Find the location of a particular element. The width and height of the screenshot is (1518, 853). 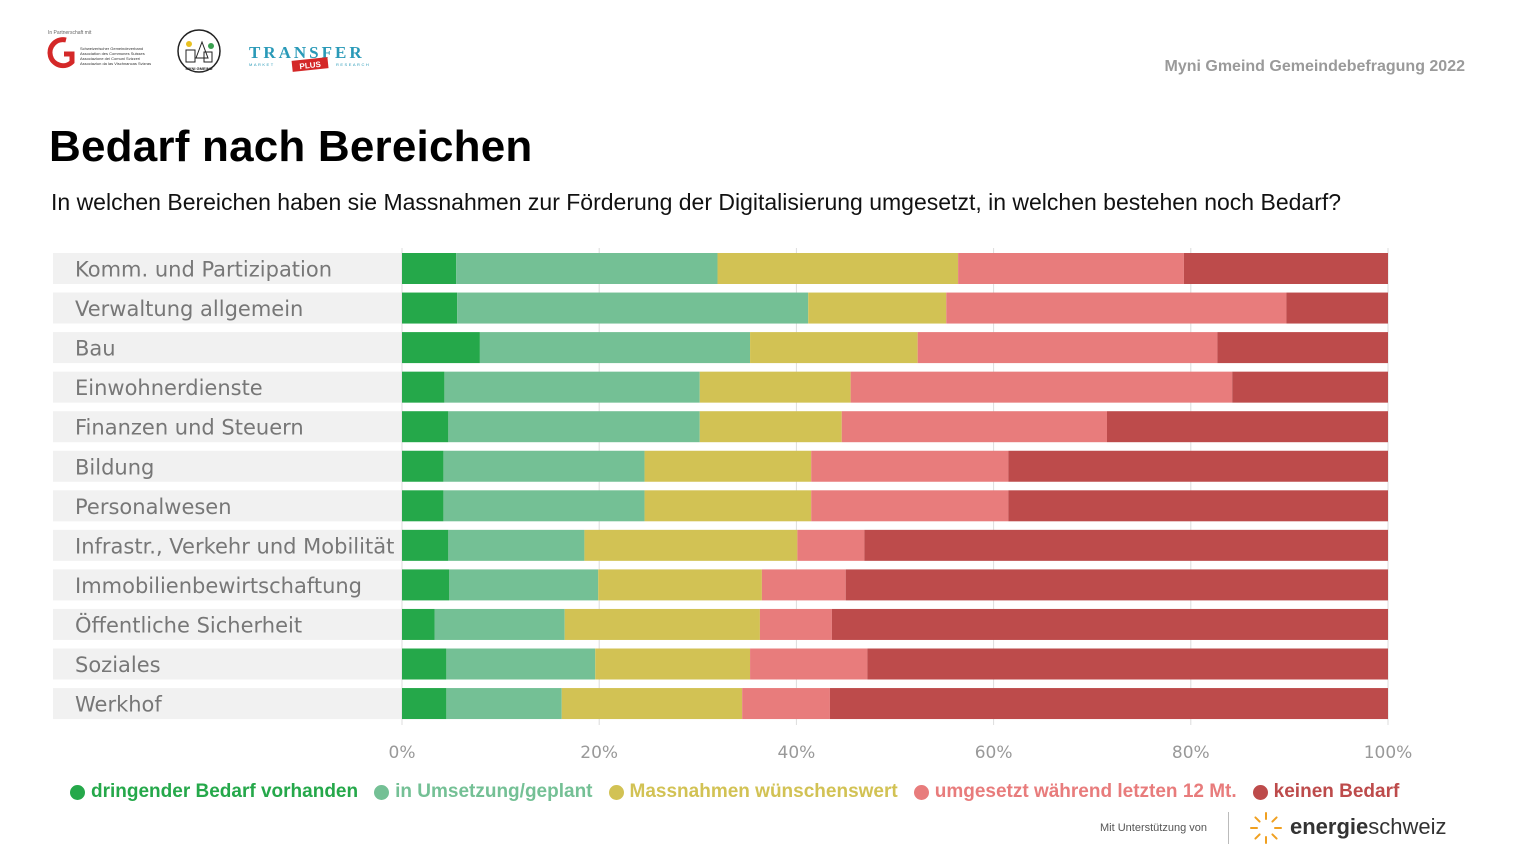

partner-prefix: In Partnerschaft mit is located at coordinates (70, 33).